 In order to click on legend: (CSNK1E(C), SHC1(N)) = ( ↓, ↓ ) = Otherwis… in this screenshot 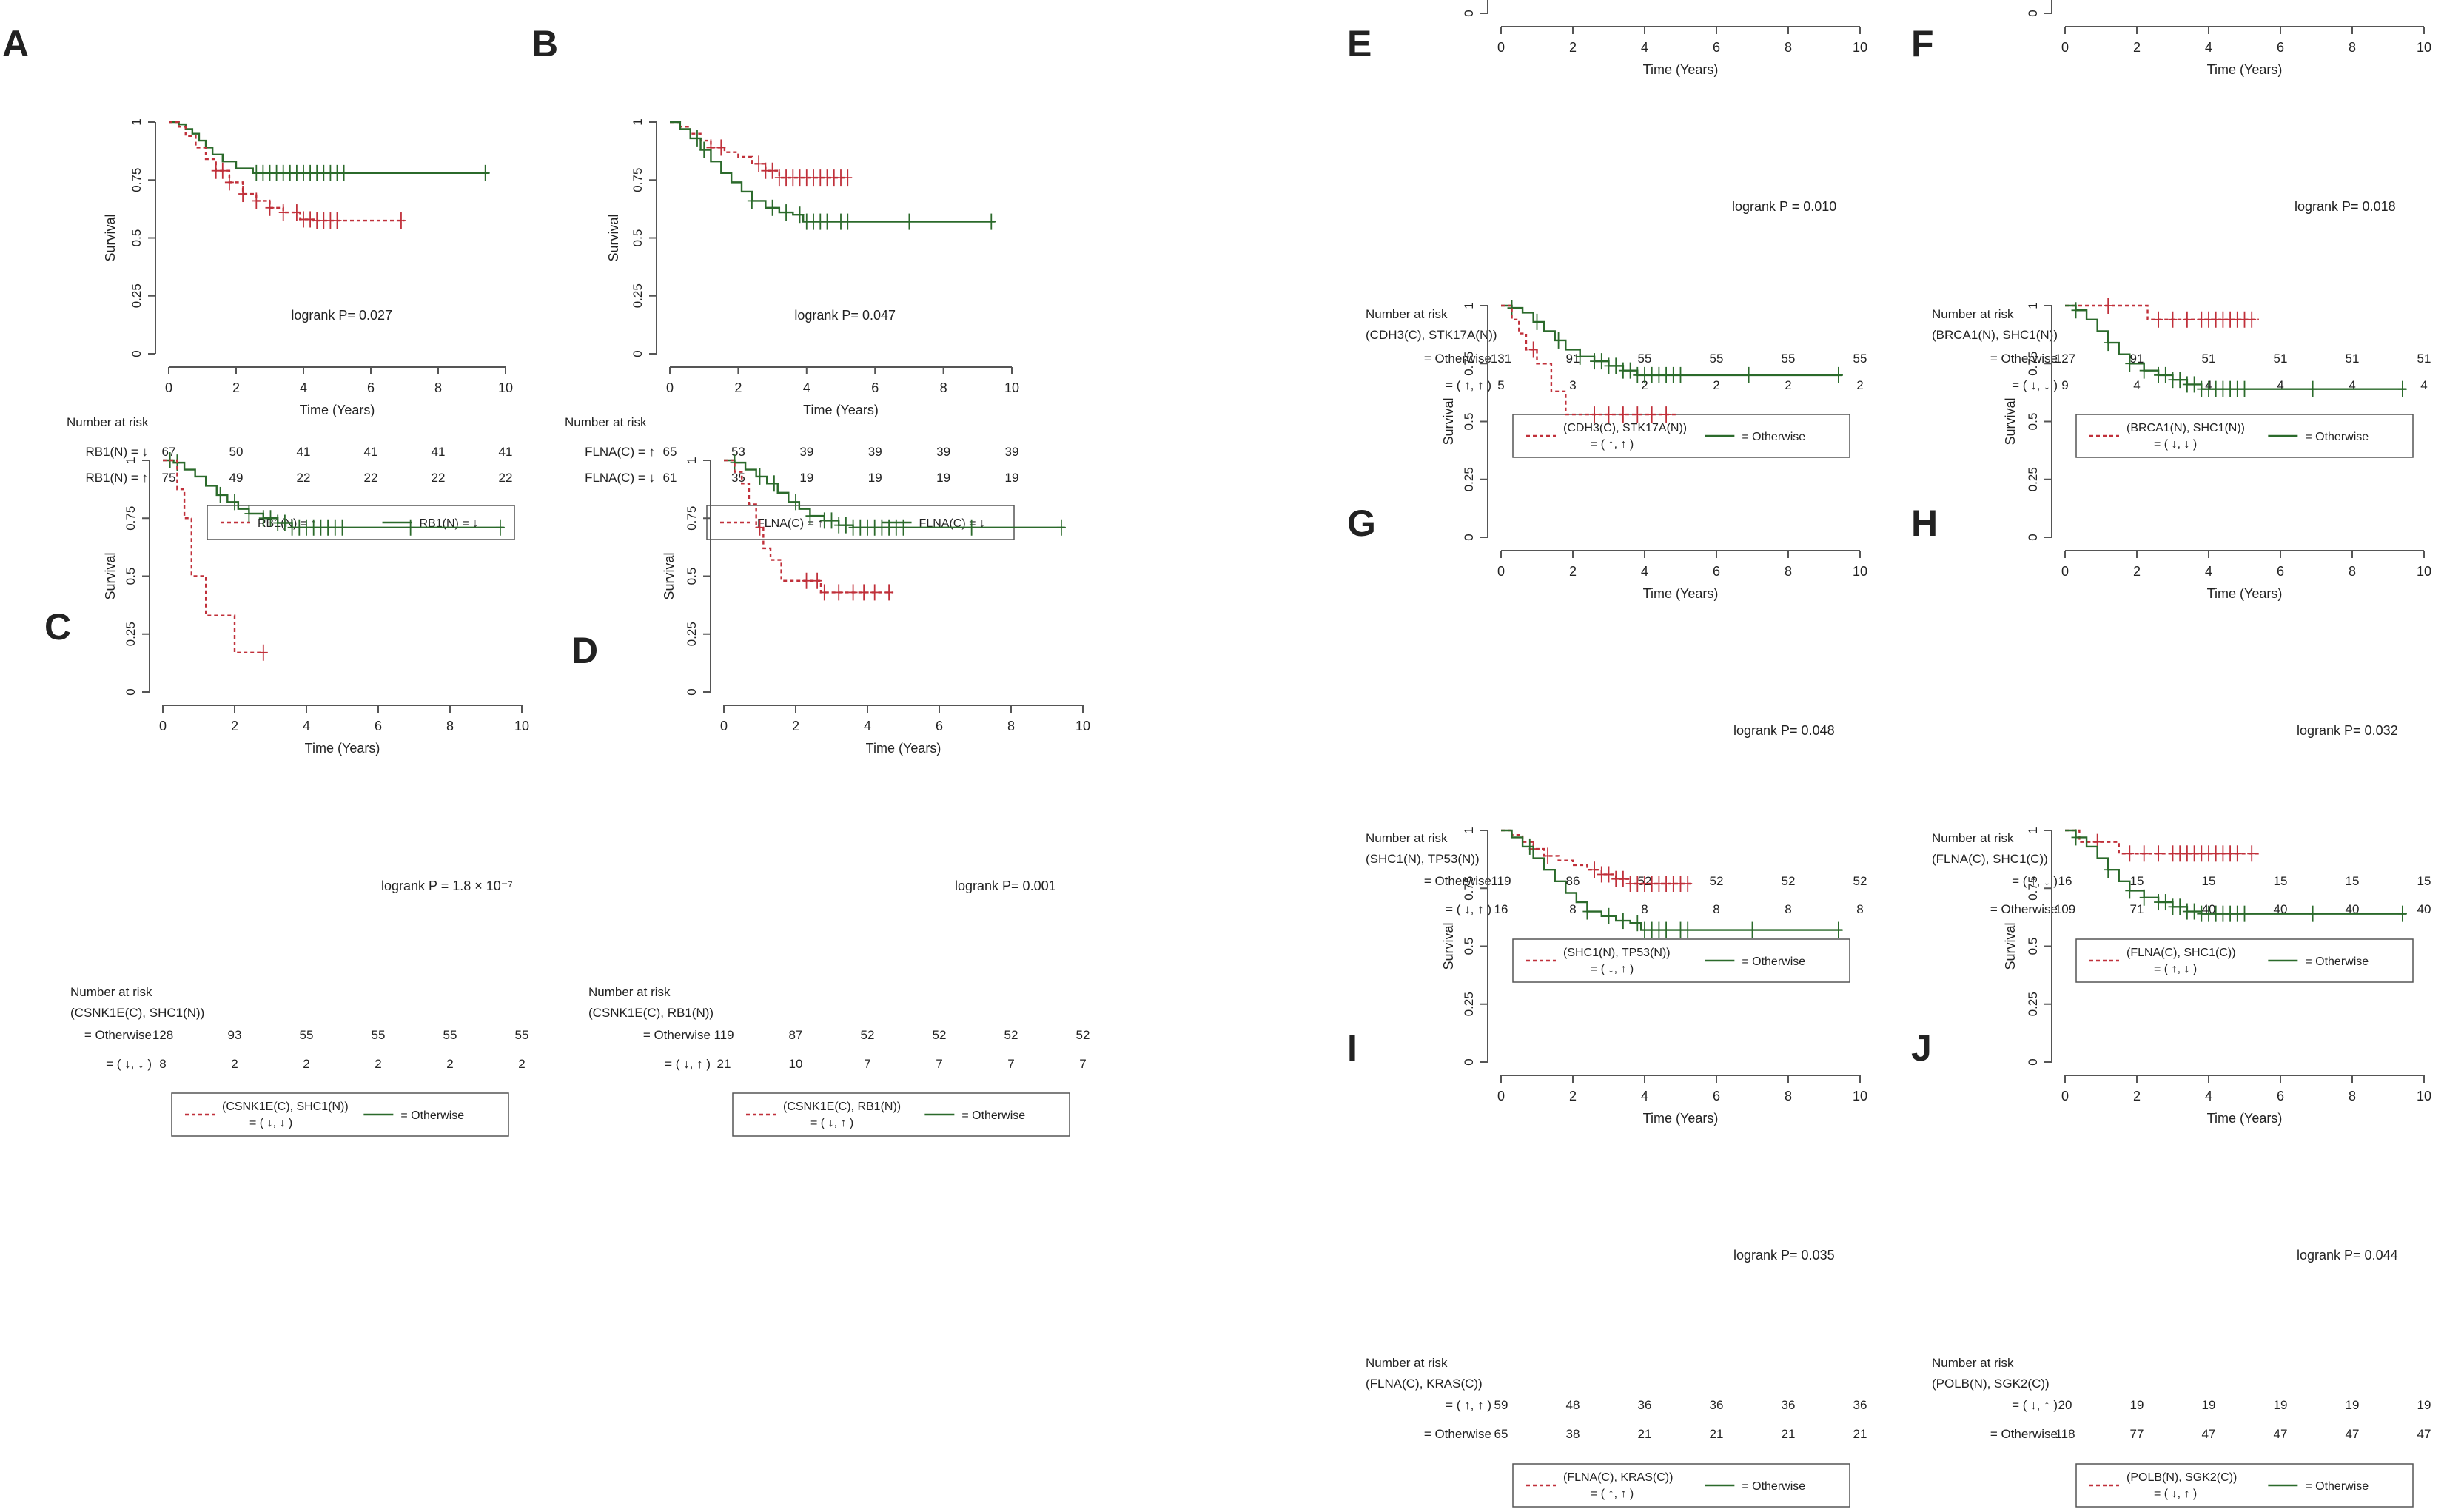, I will do `click(340, 1114)`.